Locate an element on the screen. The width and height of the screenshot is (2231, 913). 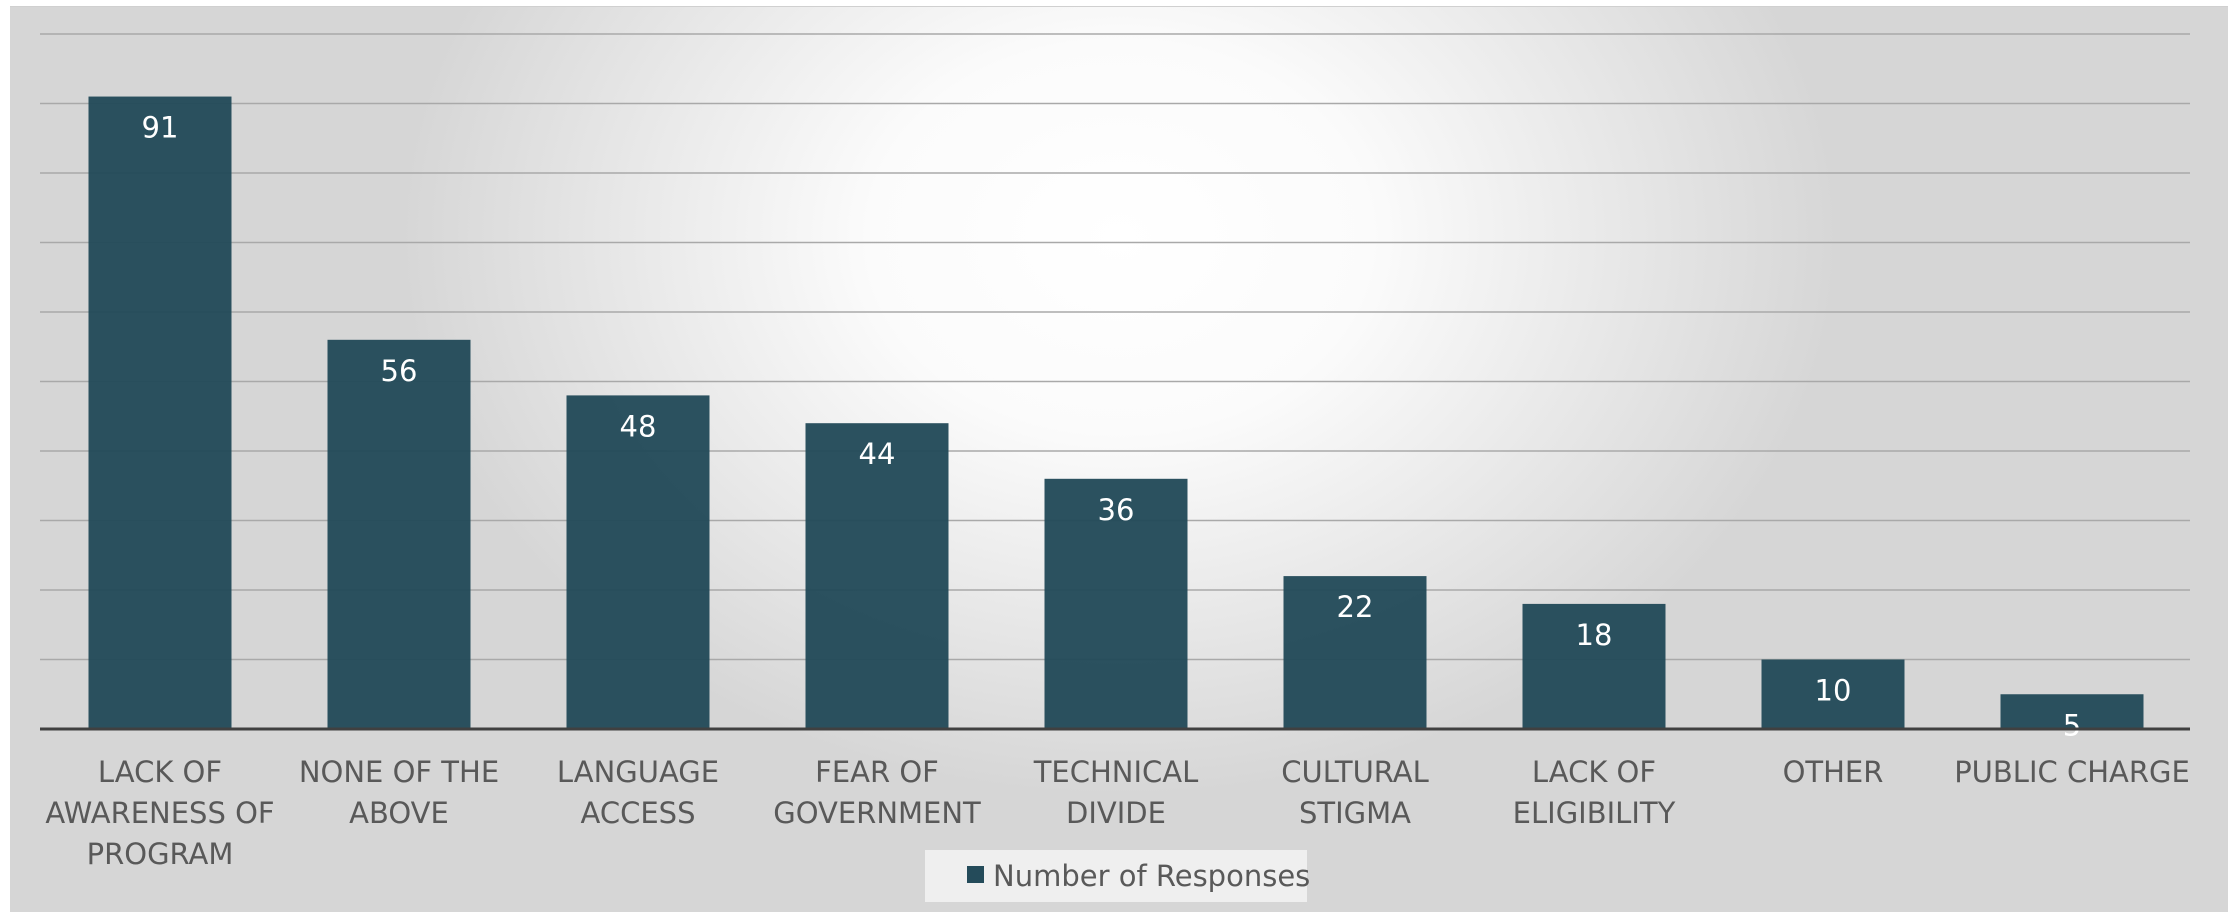
category-label-line: DIVIDE is located at coordinates (1116, 813).